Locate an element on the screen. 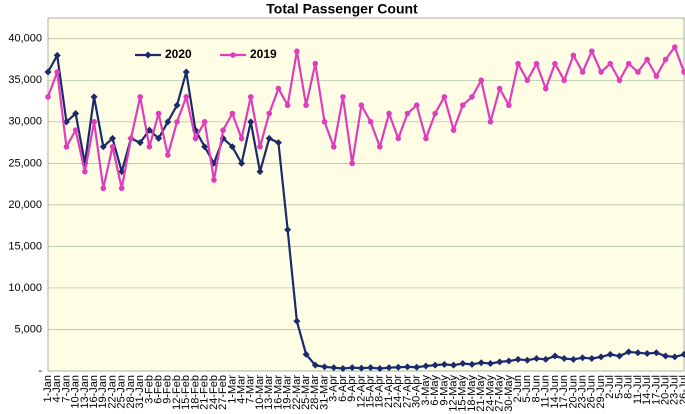 The height and width of the screenshot is (414, 685). y-tick-label: 35,000 is located at coordinates (25, 80).